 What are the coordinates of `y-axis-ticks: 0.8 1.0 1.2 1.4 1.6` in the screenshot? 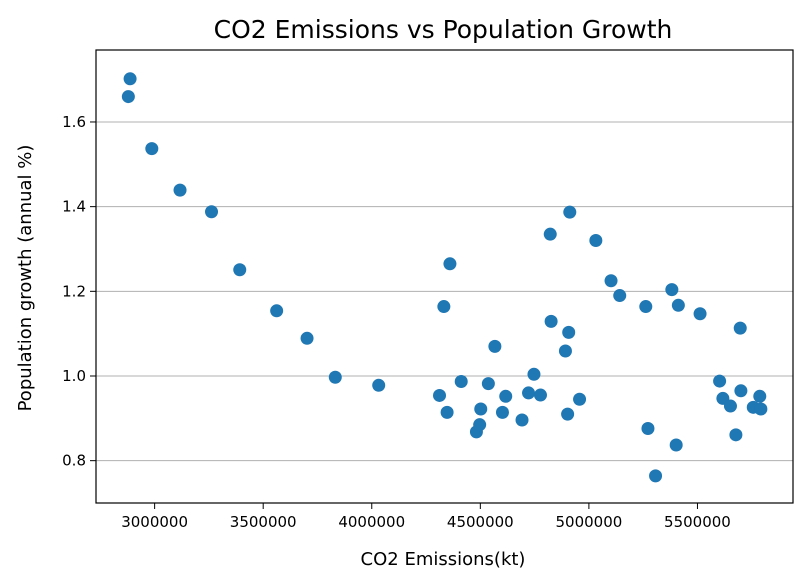 It's located at (79, 291).